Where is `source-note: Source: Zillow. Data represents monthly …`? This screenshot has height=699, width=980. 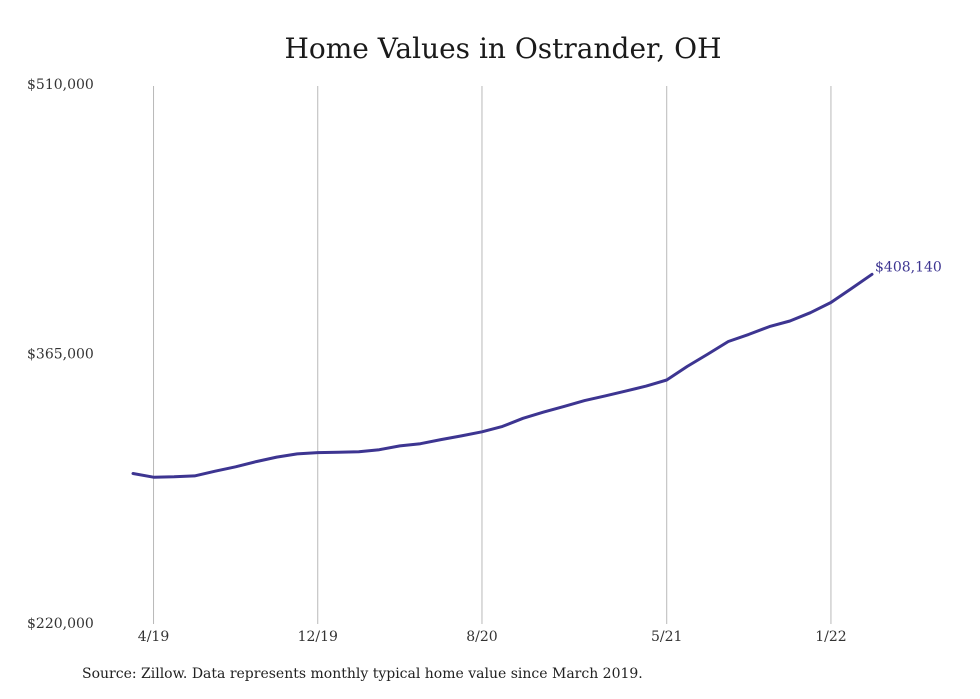 source-note: Source: Zillow. Data represents monthly … is located at coordinates (362, 674).